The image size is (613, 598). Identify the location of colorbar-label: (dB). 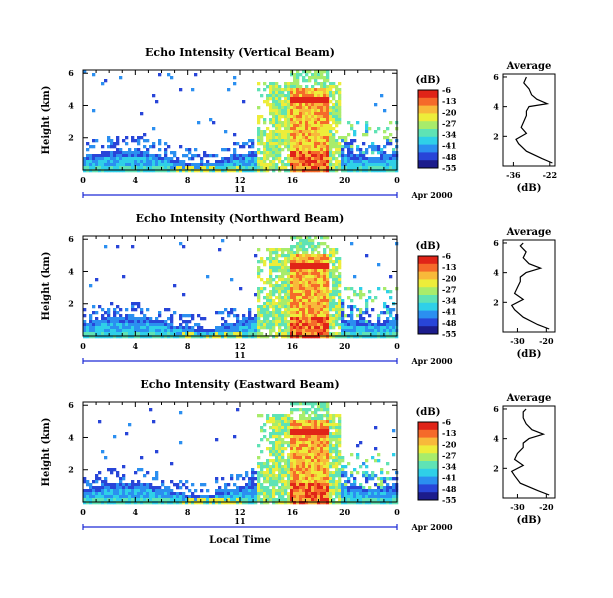
(428, 80).